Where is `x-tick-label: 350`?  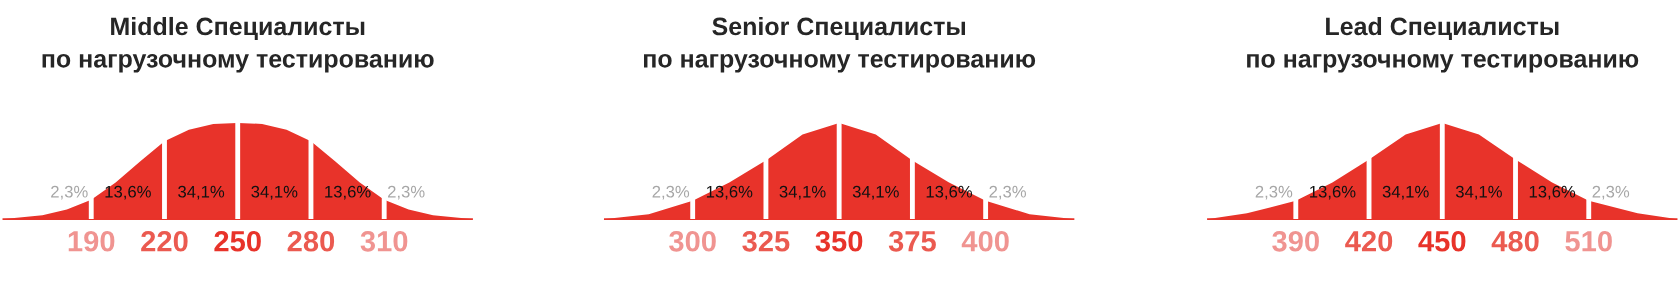 x-tick-label: 350 is located at coordinates (839, 241).